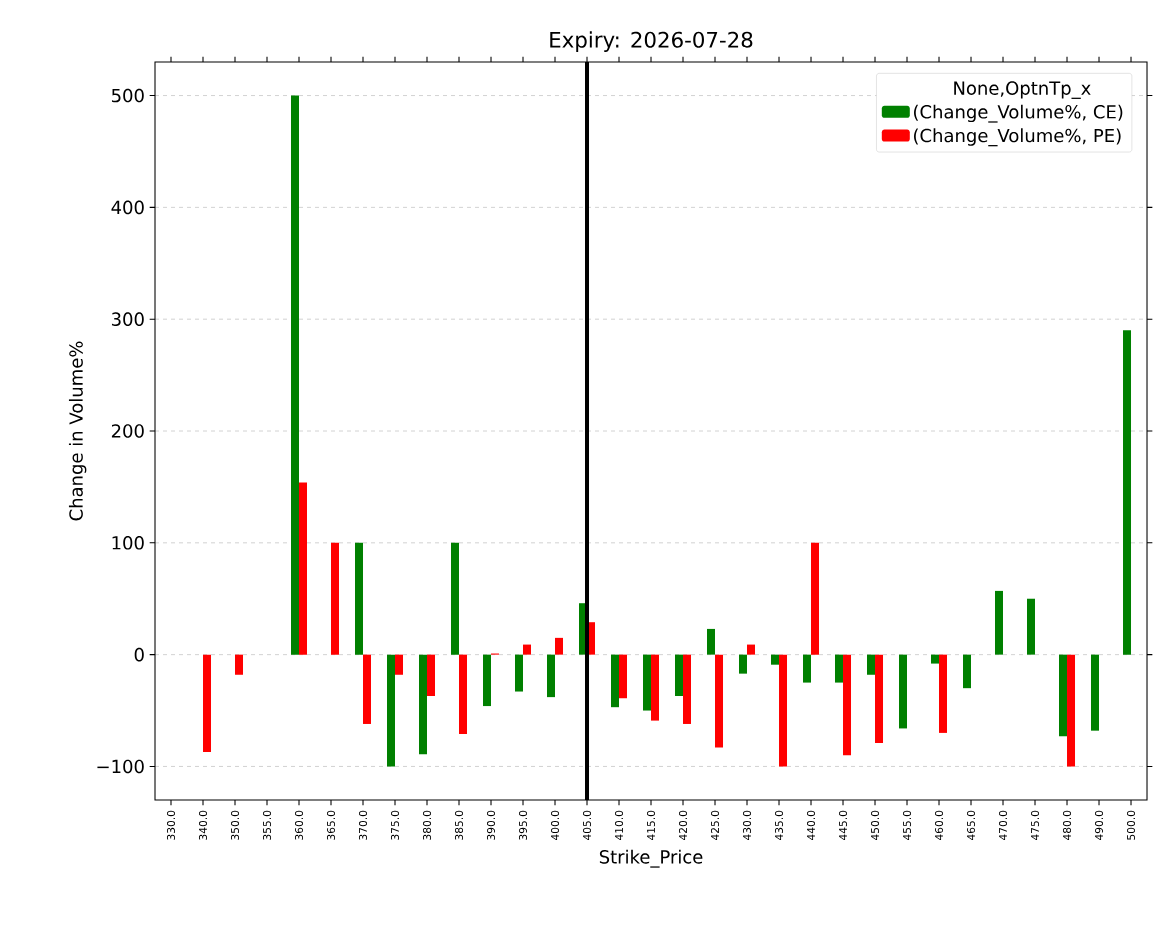 Image resolution: width=1166 pixels, height=928 pixels. Describe the element at coordinates (523, 825) in the screenshot. I see `x-tick-label: 395.0` at that location.